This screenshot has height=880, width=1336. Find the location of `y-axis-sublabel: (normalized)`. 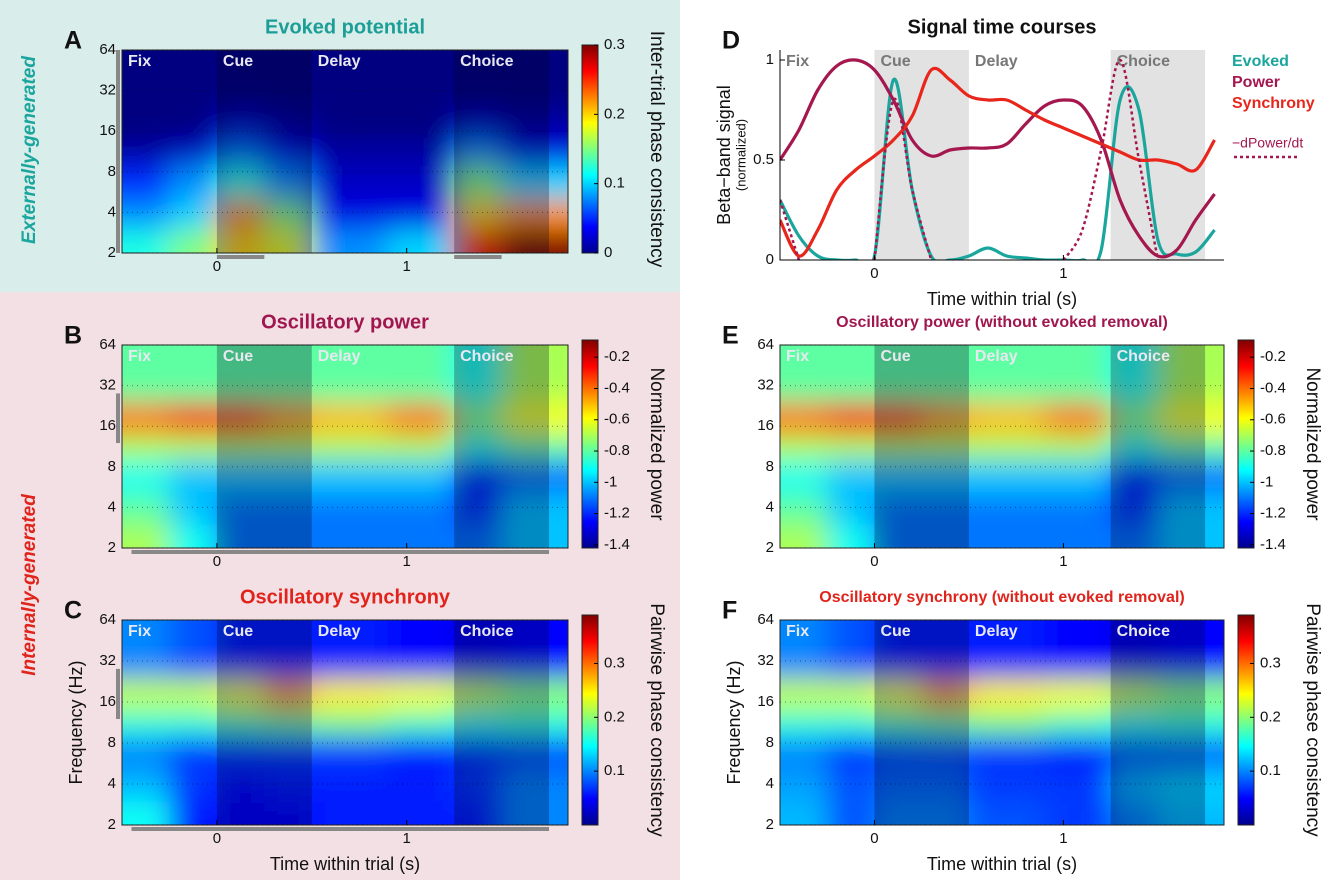

y-axis-sublabel: (normalized) is located at coordinates (740, 155).